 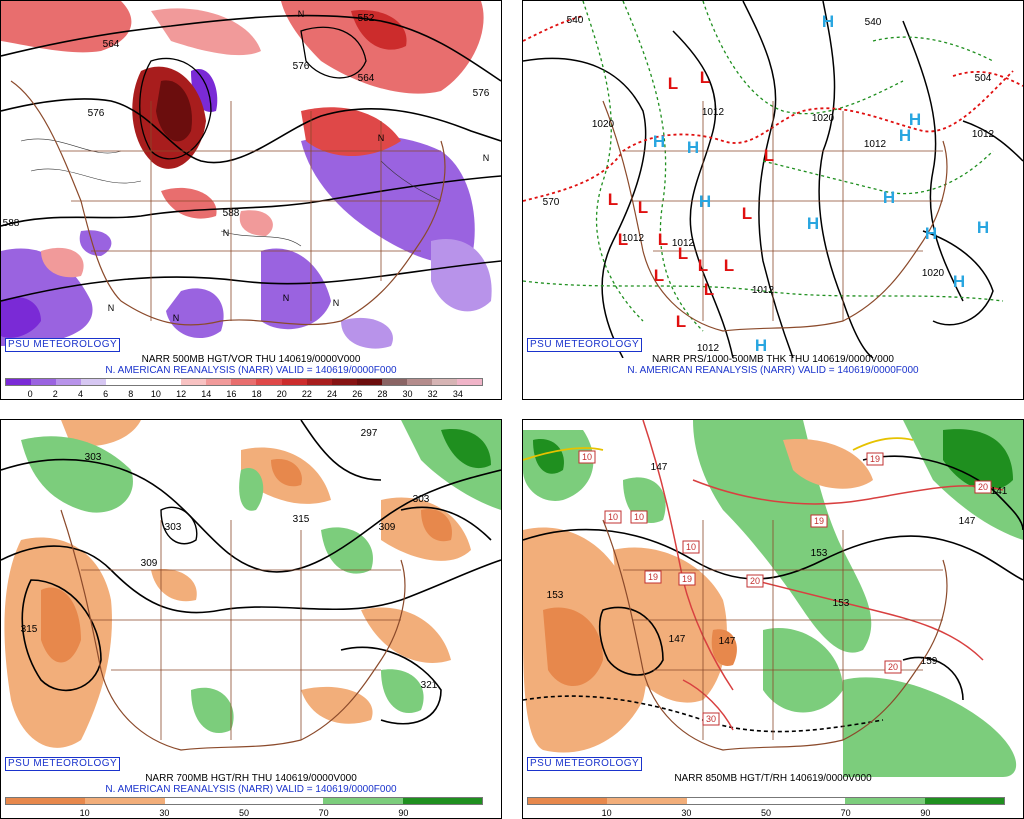 I want to click on colorbar-label: 28, so click(x=382, y=394).